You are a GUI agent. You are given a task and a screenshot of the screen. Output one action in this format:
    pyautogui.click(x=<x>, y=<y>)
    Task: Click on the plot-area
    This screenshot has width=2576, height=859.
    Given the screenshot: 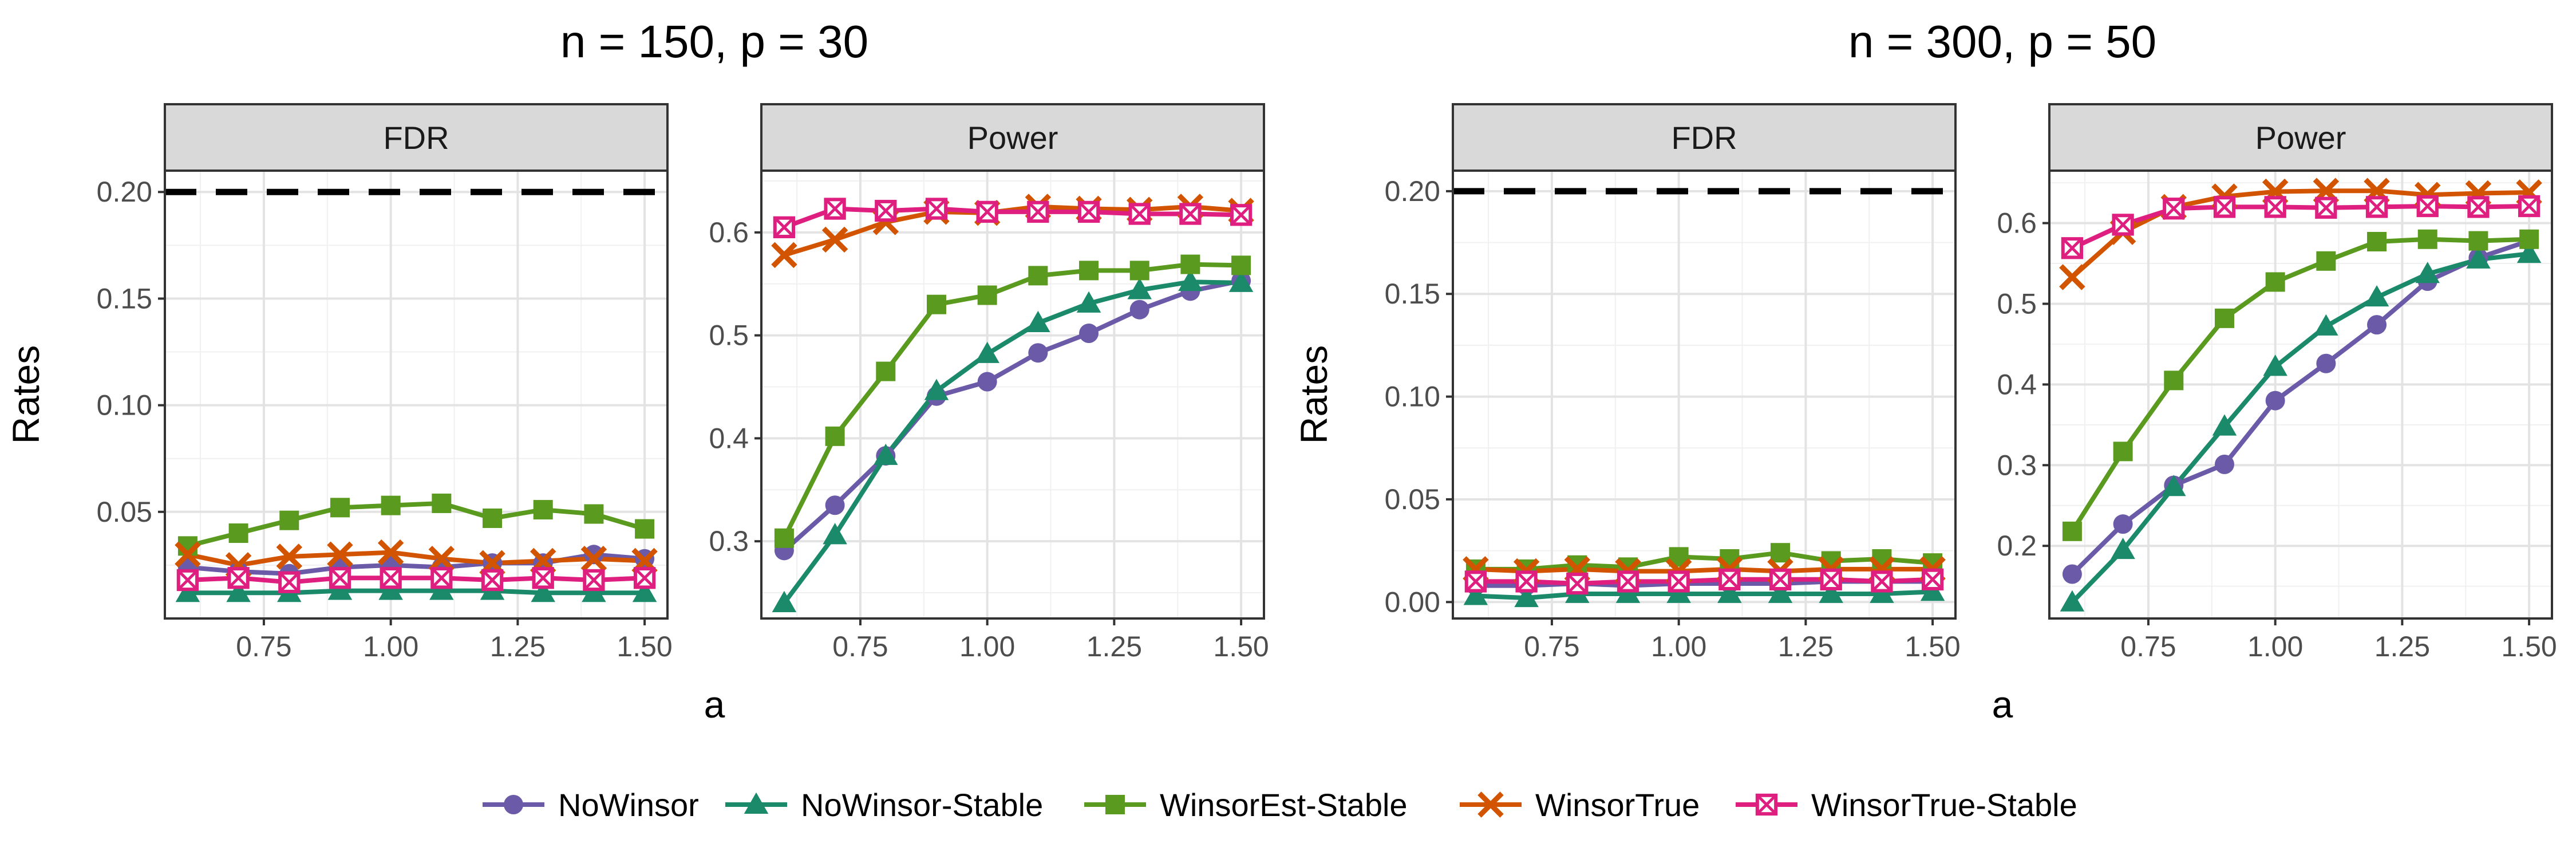 What is the action you would take?
    pyautogui.click(x=2300, y=394)
    